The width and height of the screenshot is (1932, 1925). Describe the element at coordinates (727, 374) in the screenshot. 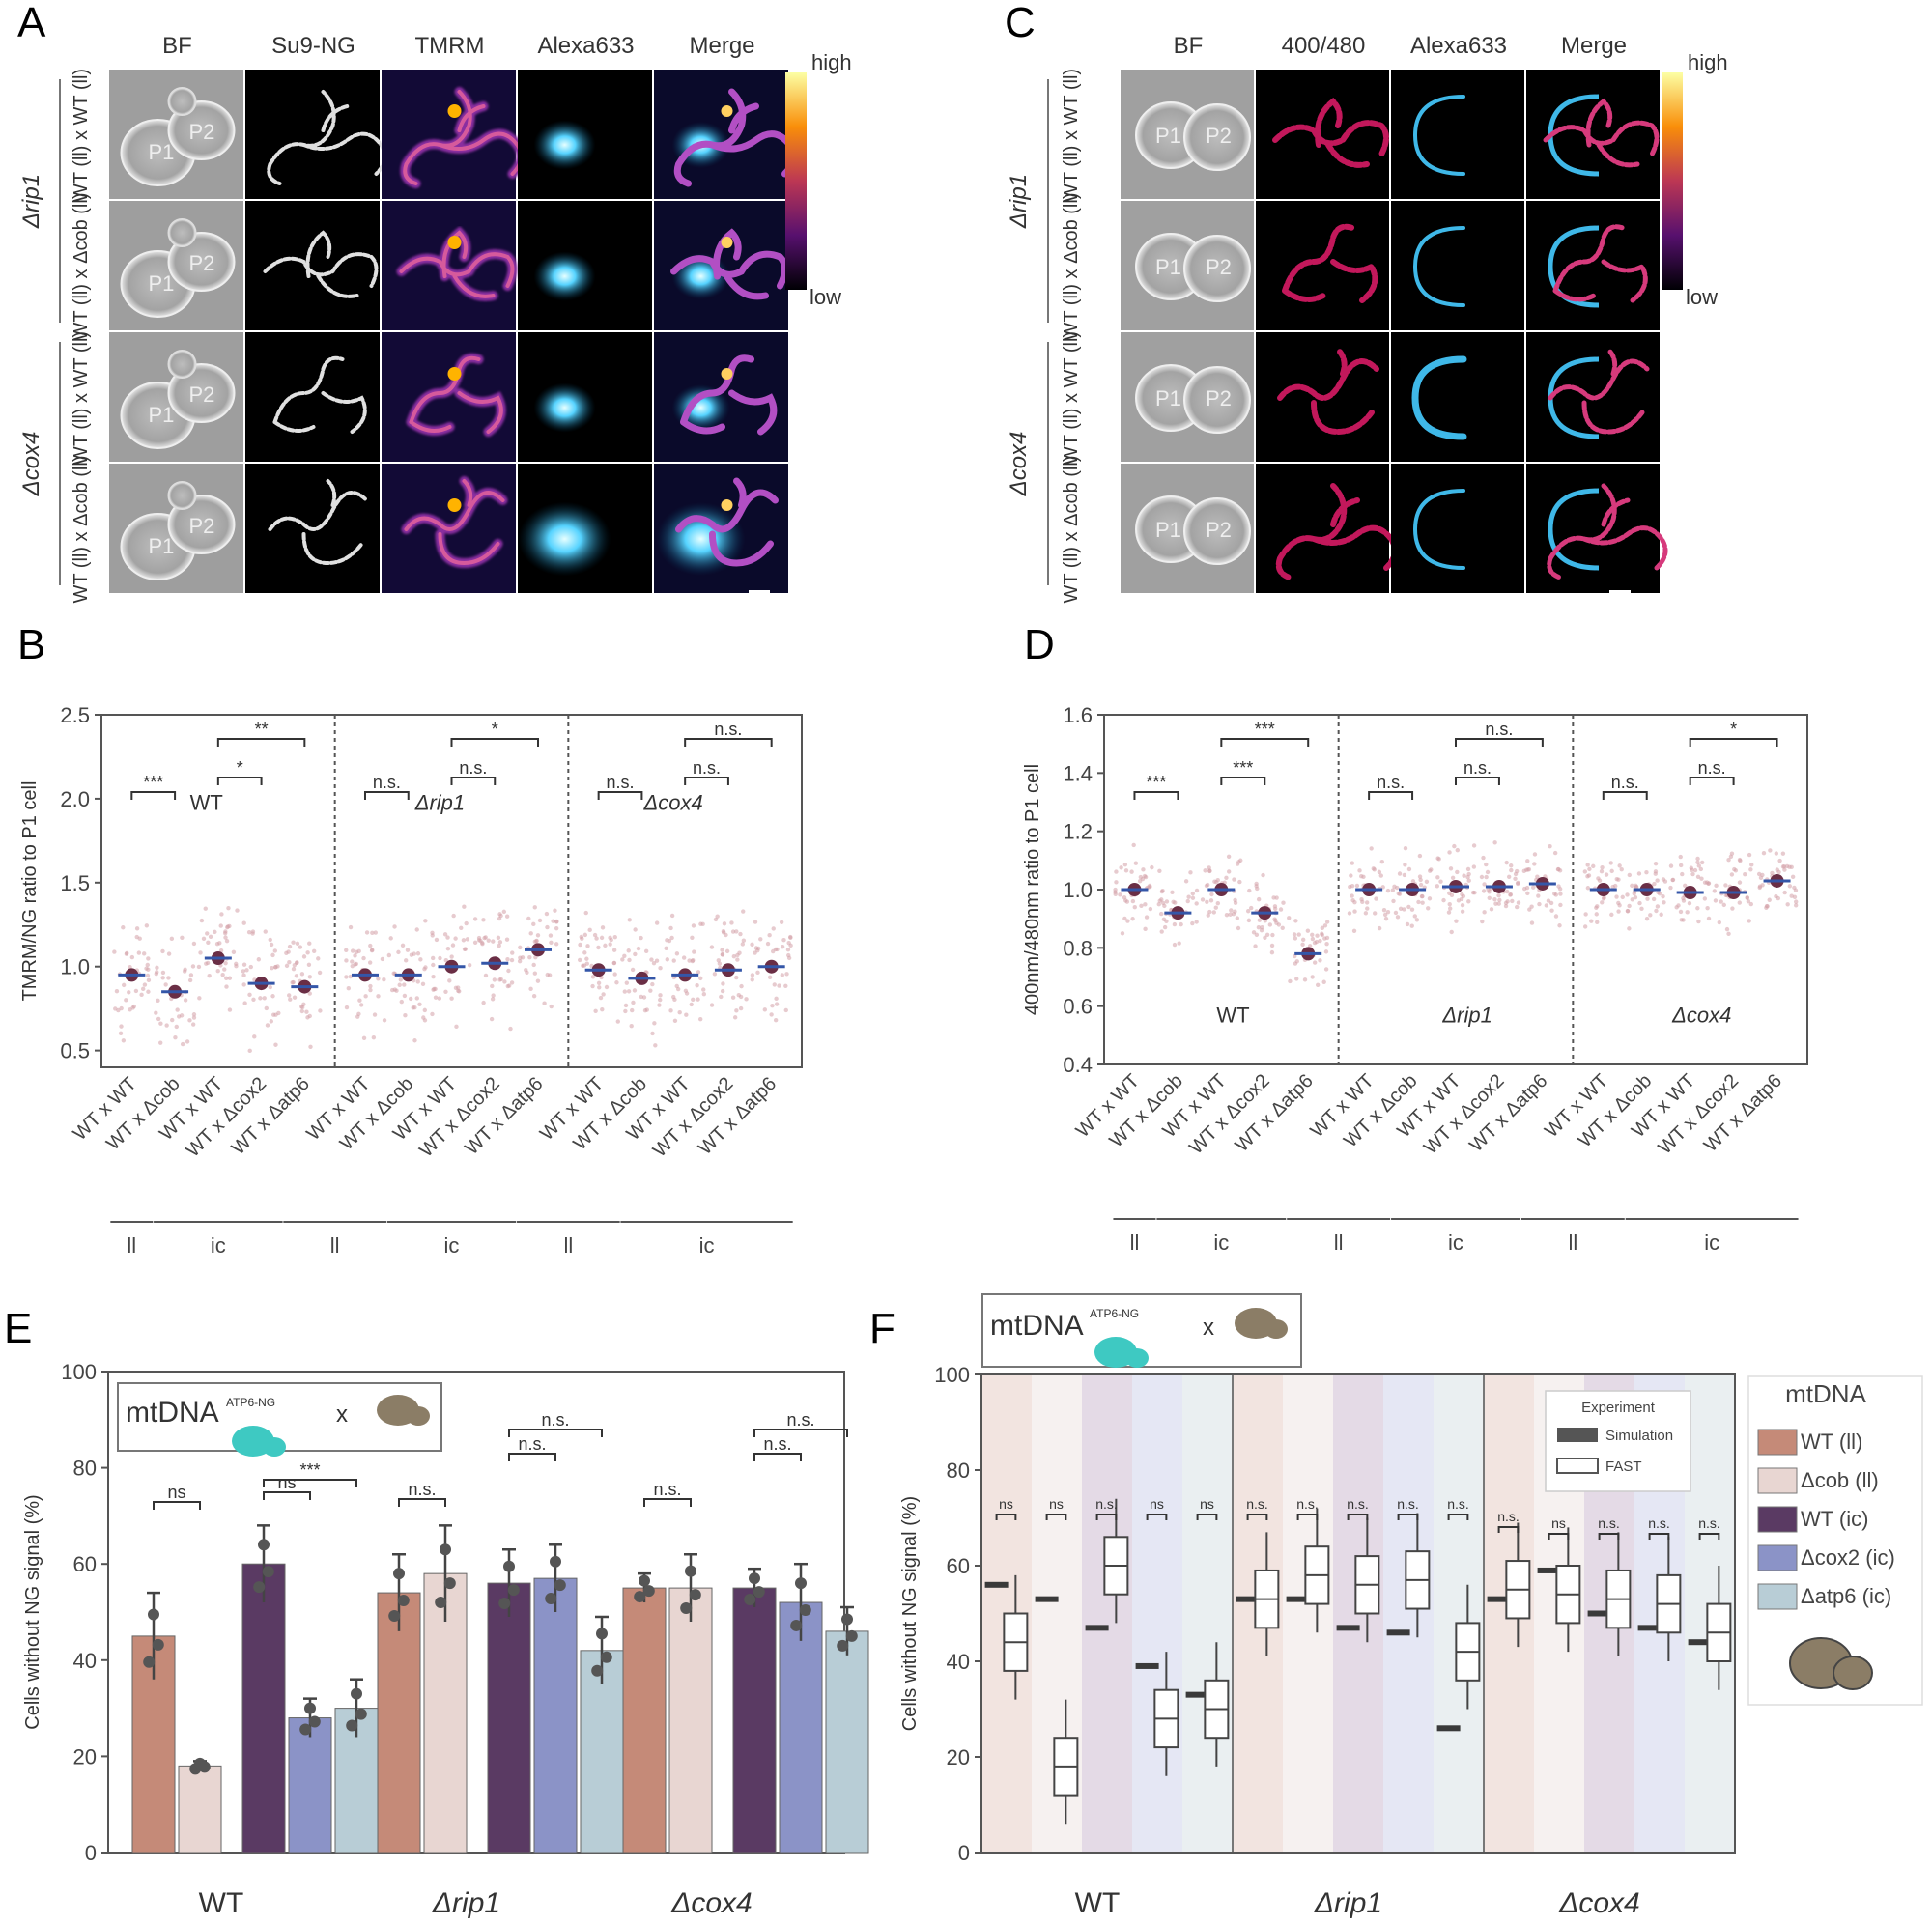

I see `merge-hotspot` at that location.